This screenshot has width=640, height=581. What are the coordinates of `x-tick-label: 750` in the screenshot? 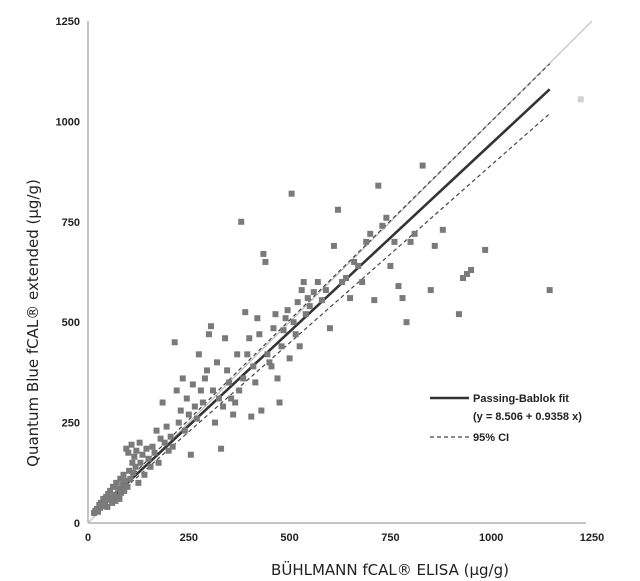 It's located at (390, 538).